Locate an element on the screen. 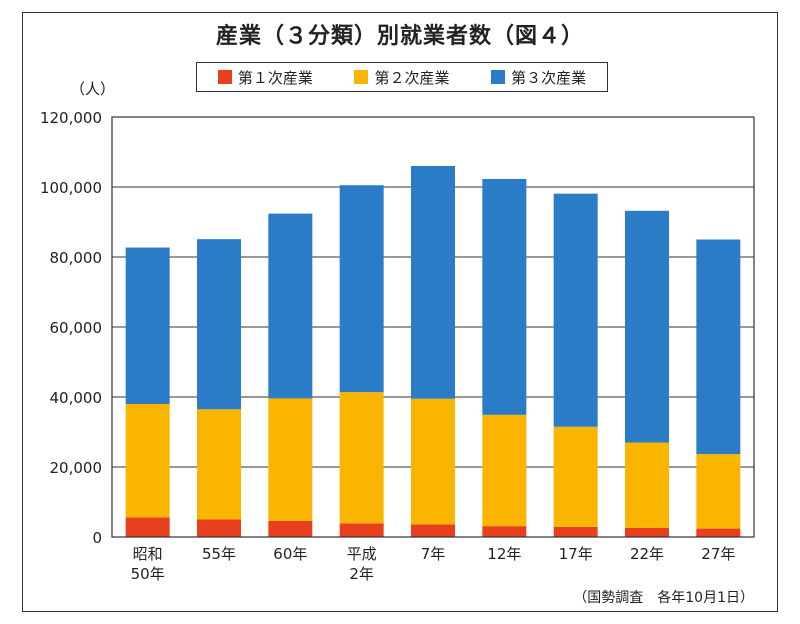 This screenshot has width=800, height=624. legend-item-series-3: 第３次産業 is located at coordinates (538, 77).